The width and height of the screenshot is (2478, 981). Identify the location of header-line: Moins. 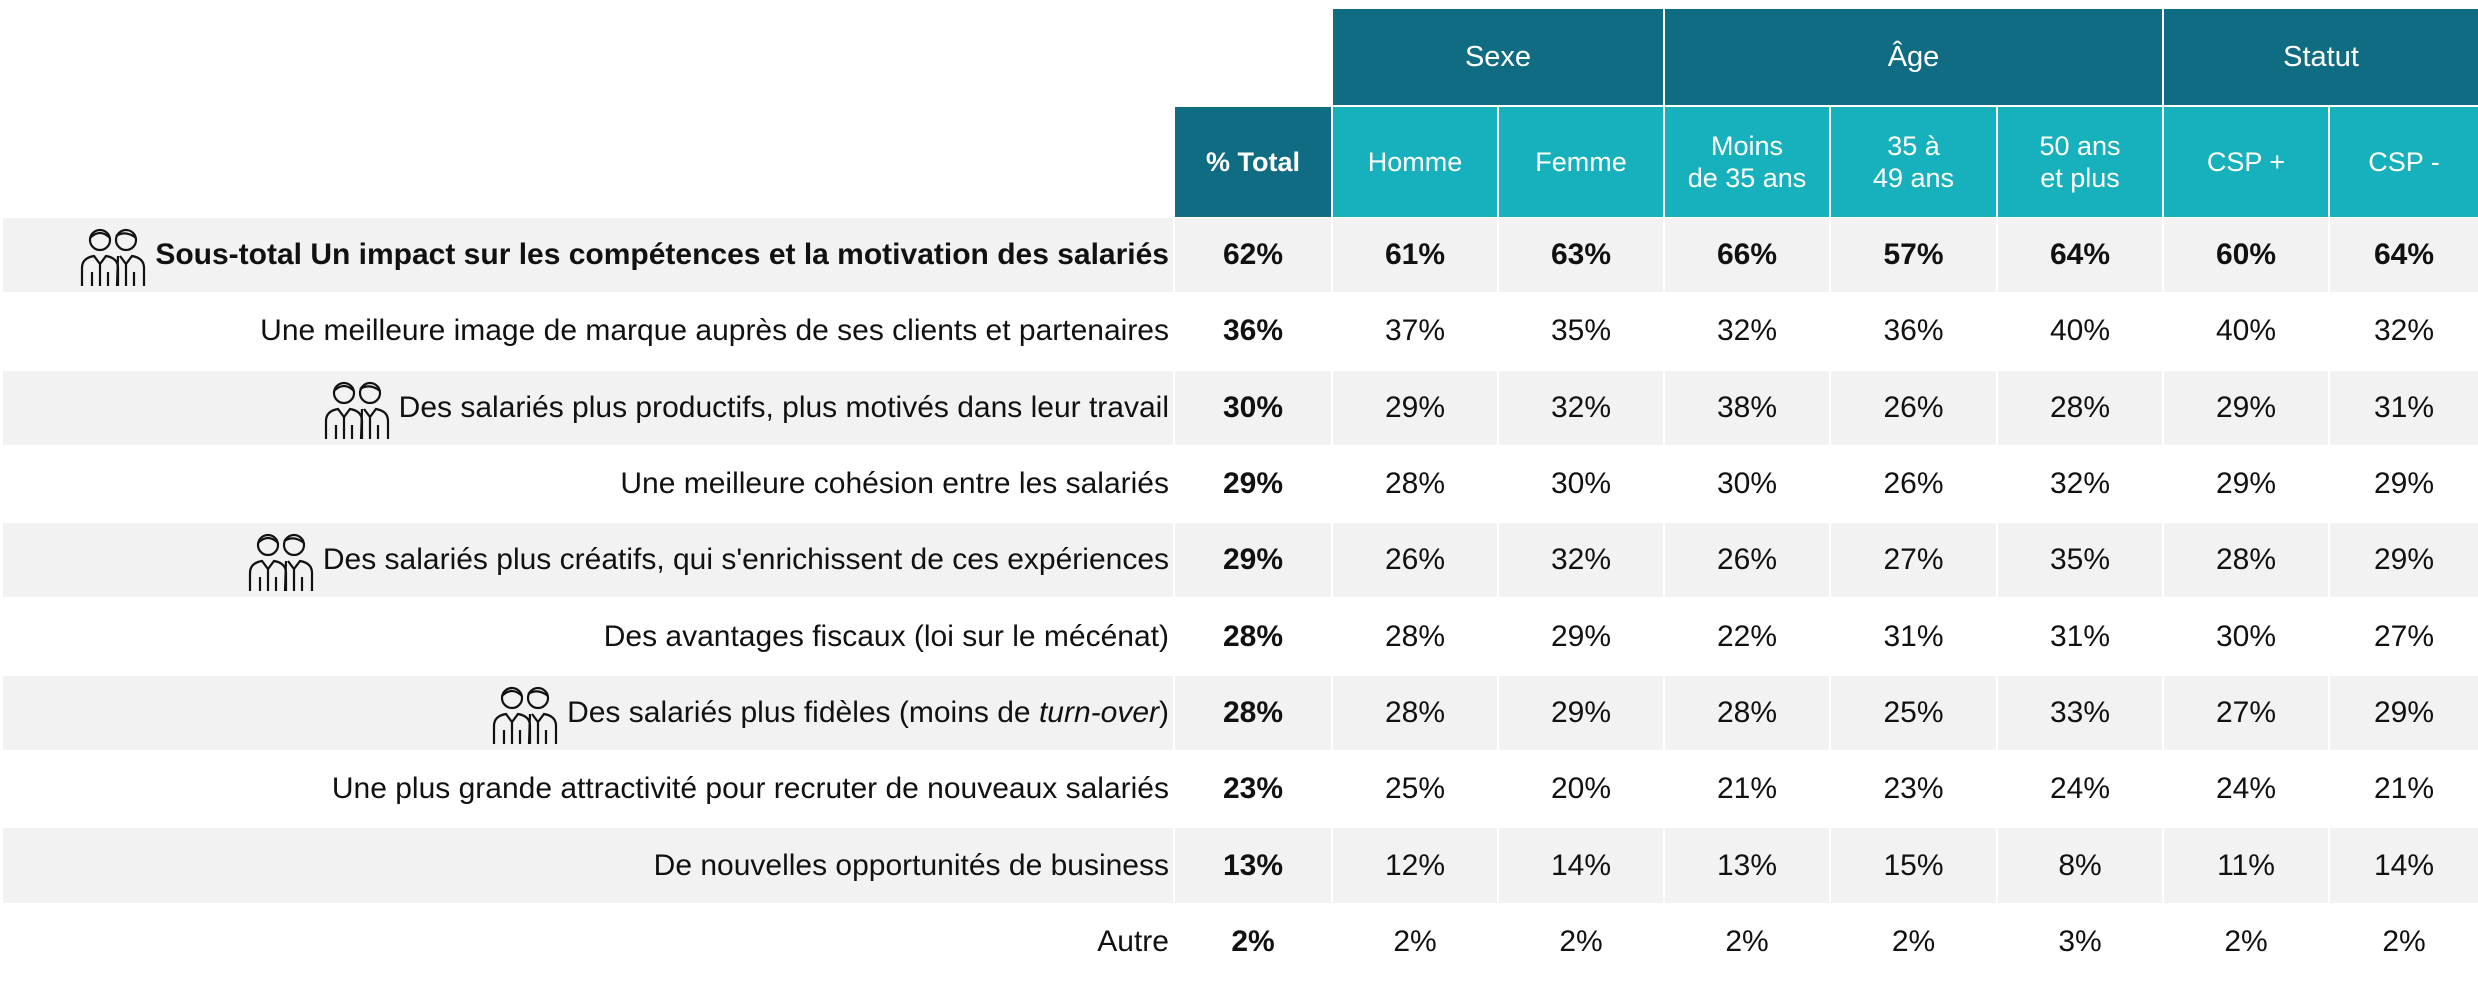
(1747, 146).